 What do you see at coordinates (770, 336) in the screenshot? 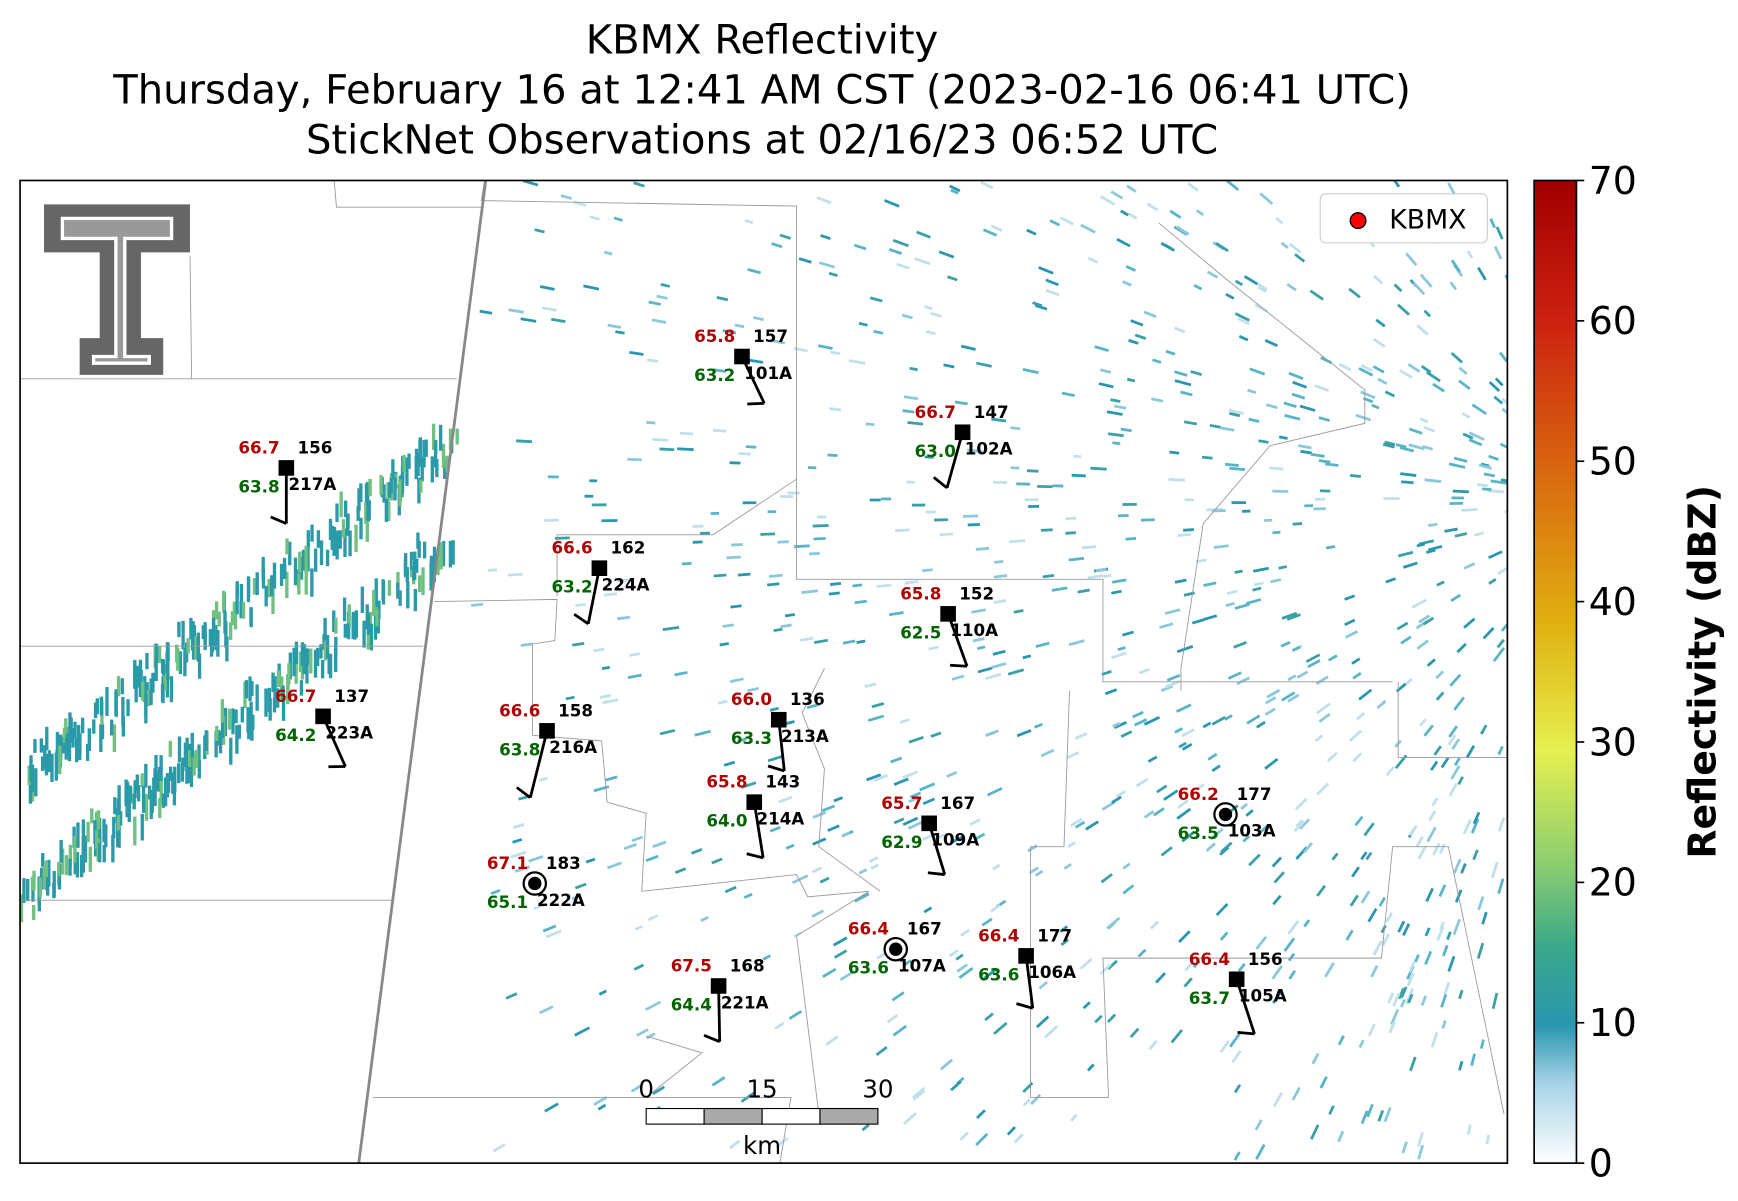
I see `pressure: 157` at bounding box center [770, 336].